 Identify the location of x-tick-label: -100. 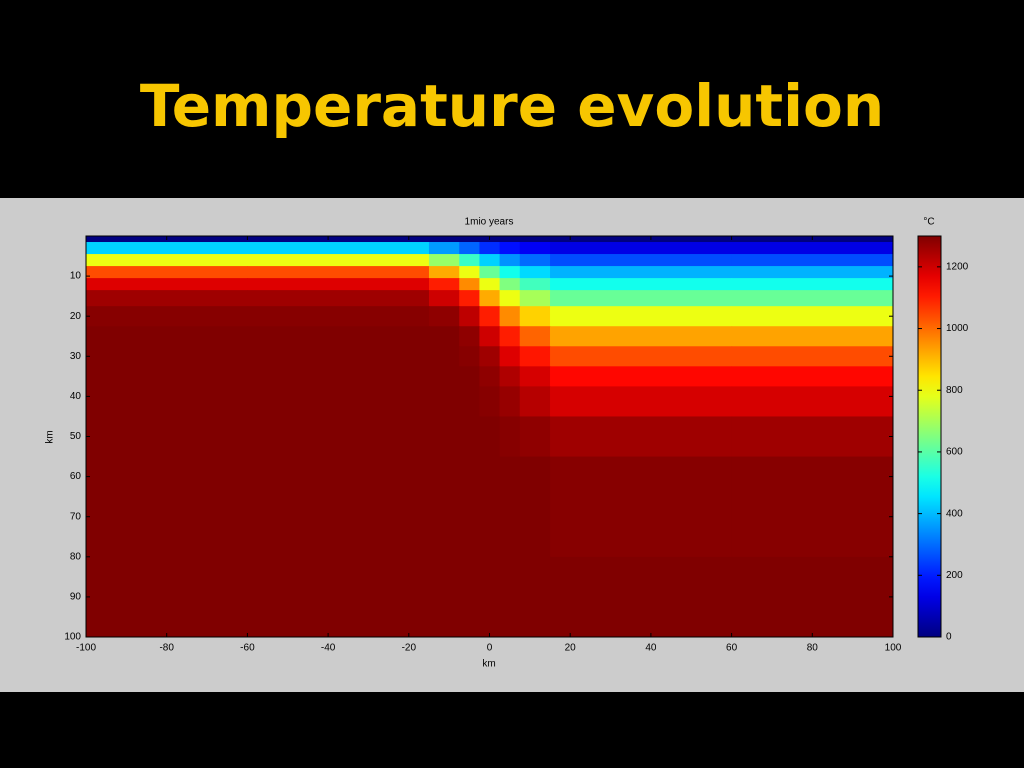
(86, 648).